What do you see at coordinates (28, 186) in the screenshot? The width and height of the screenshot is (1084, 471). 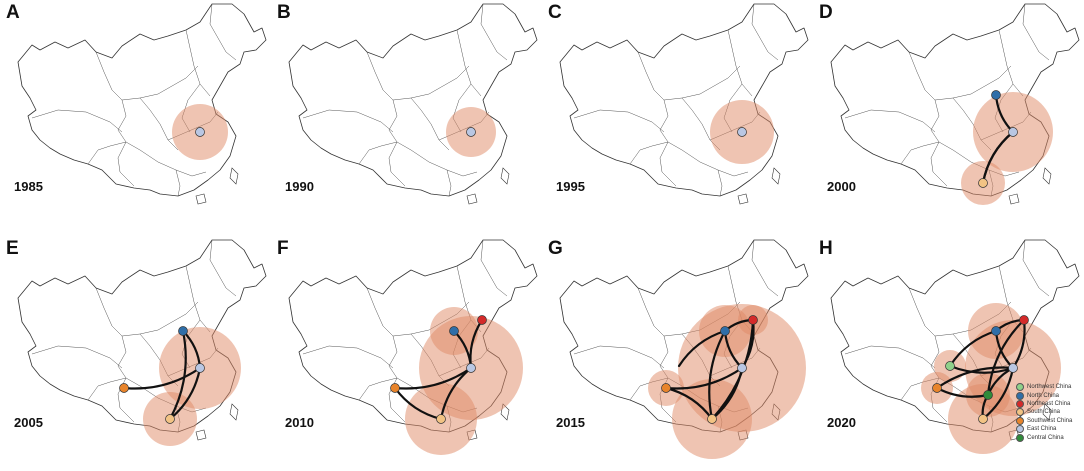 I see `panel-year: 1985` at bounding box center [28, 186].